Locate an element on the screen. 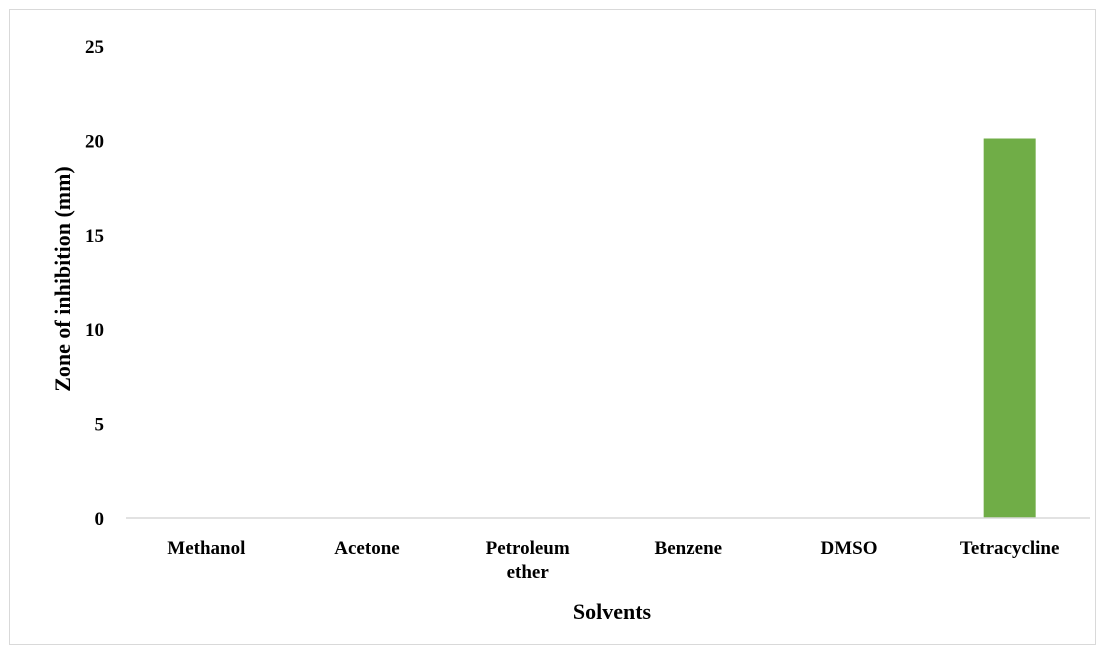 This screenshot has width=1104, height=652. x-tick-label-line: Acetone is located at coordinates (366, 548).